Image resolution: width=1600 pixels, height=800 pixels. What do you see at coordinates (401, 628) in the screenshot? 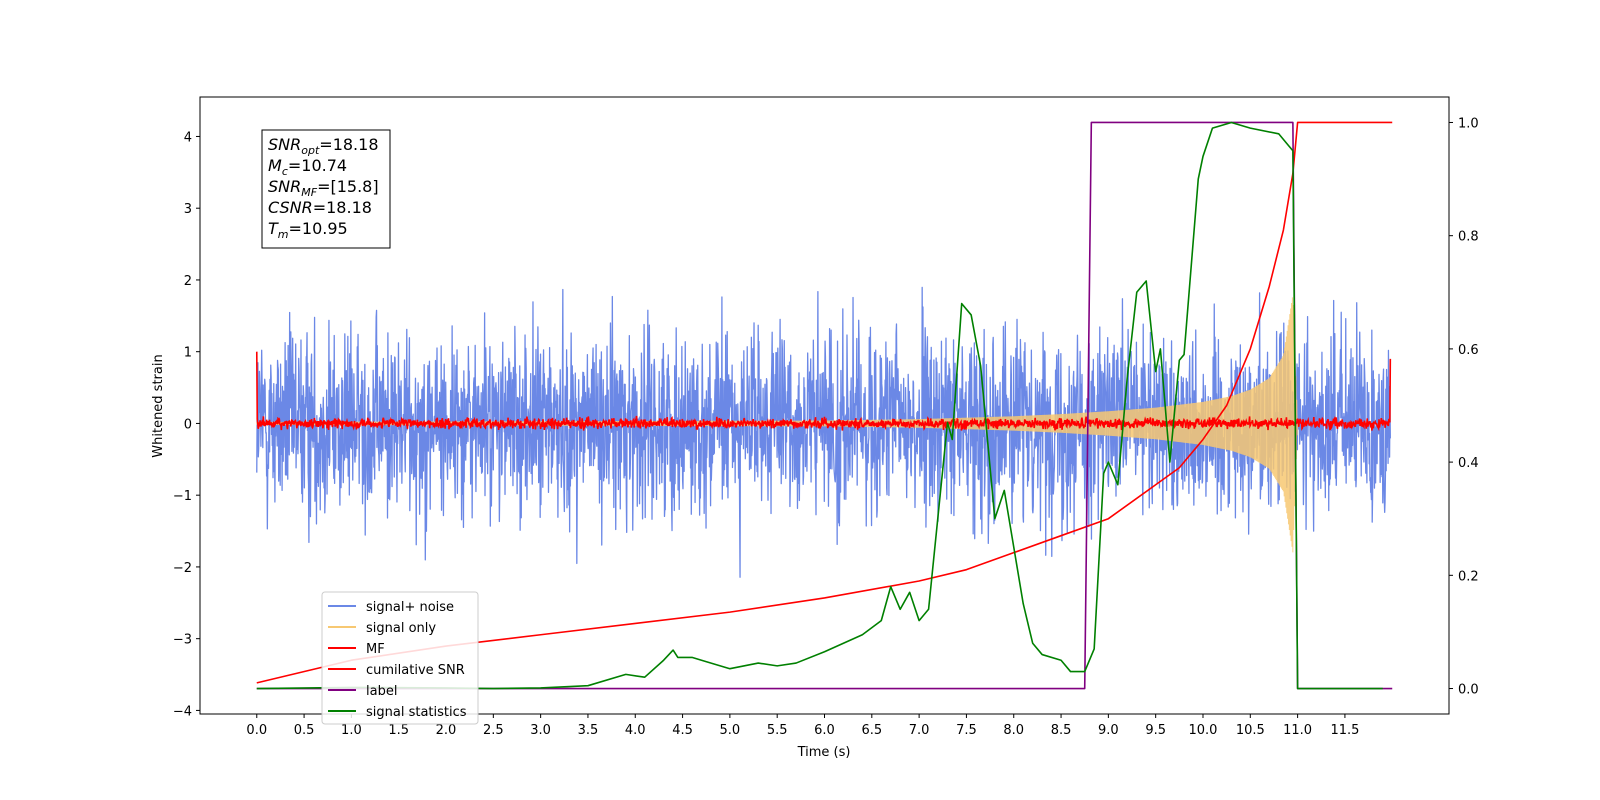
I see `legend-entry-label: signal only` at bounding box center [401, 628].